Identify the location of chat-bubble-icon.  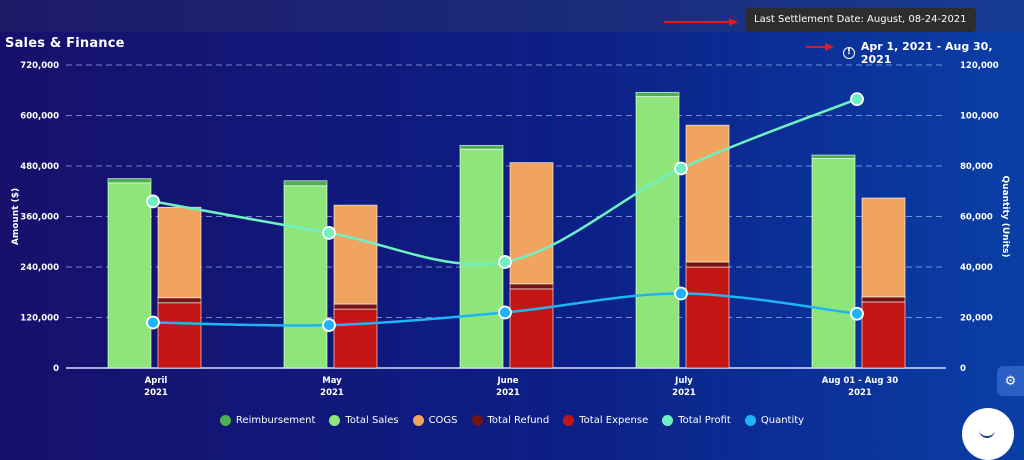
(987, 432).